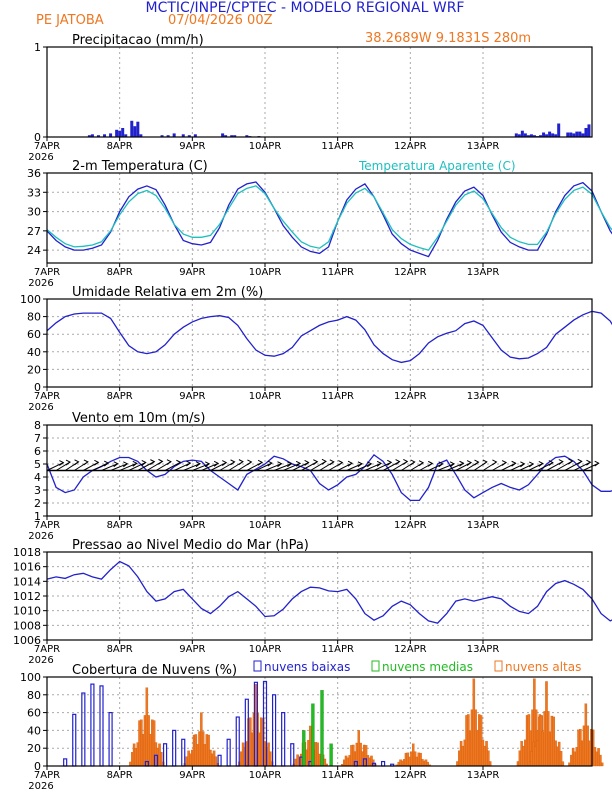  I want to click on y-tick-label: 1012, so click(27, 596).